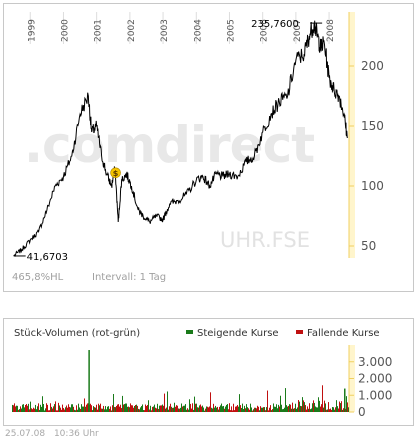 This screenshot has height=443, width=417. I want to click on volume-peak-bar, so click(345, 400).